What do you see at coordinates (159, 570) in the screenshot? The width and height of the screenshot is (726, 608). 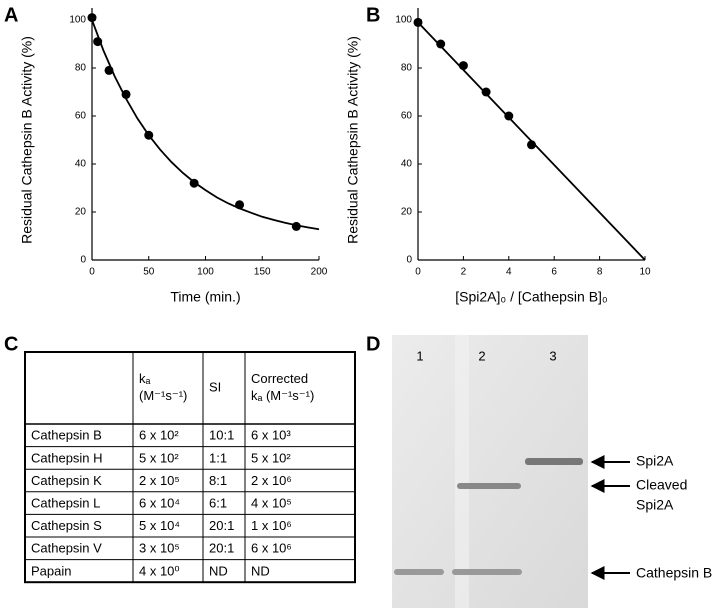 I see `table-cell: 4 x 10⁰` at bounding box center [159, 570].